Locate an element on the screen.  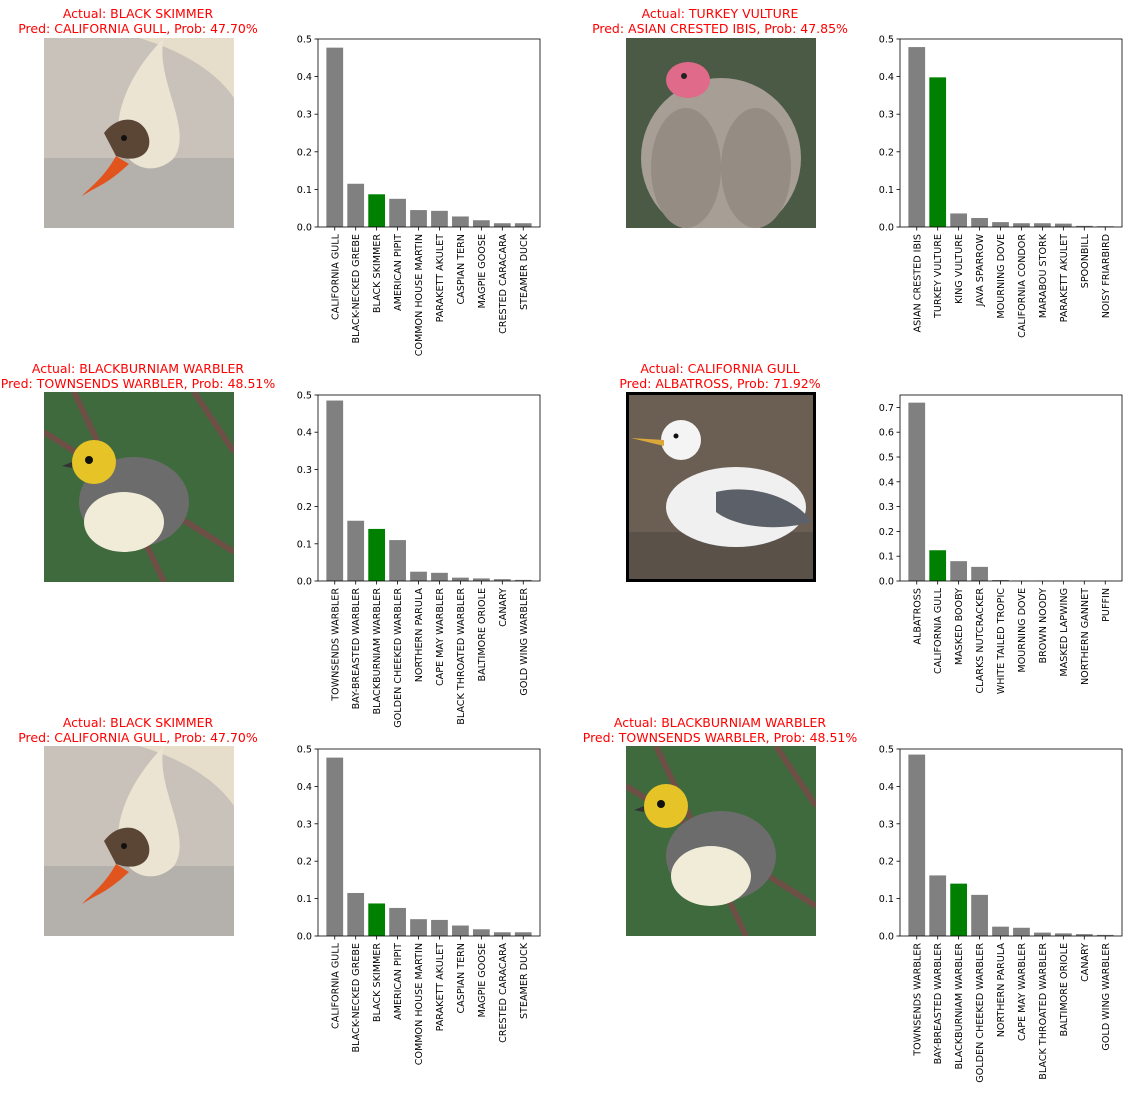
x-tick-label: MASKED LAPWING is located at coordinates (1064, 632).